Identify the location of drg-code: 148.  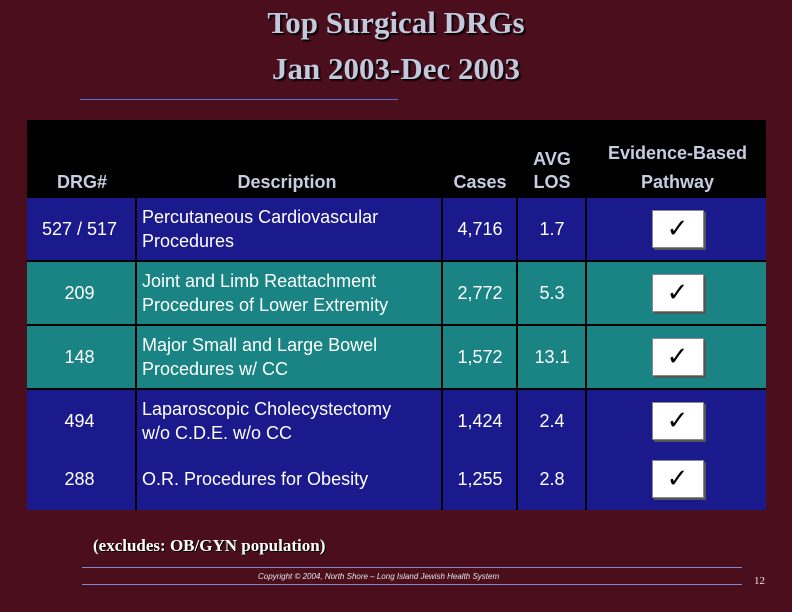
(79, 357).